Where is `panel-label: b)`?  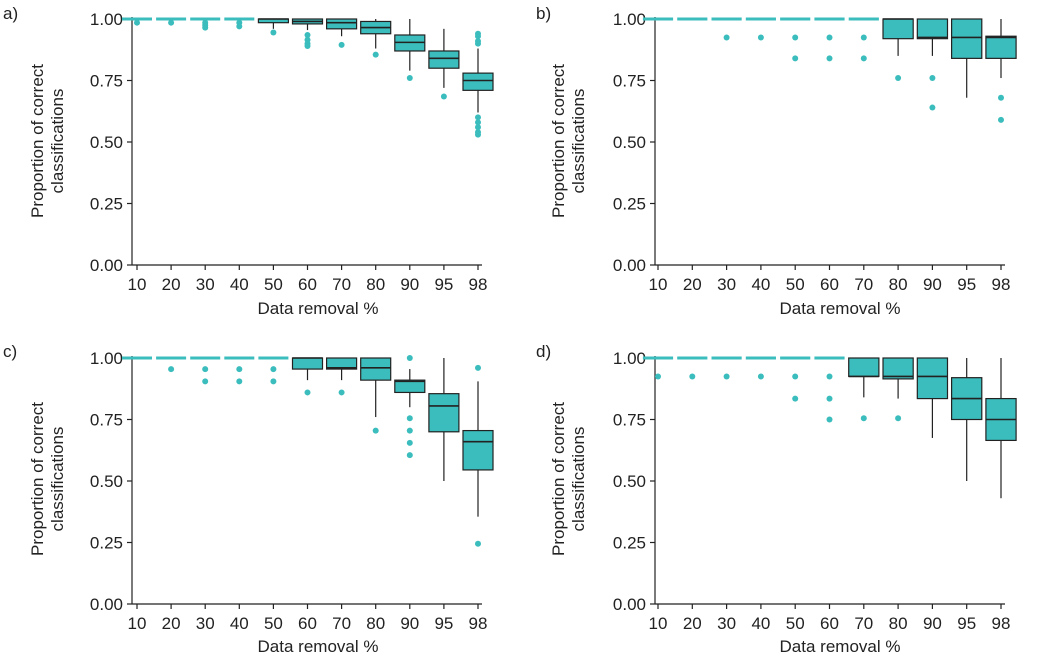 panel-label: b) is located at coordinates (544, 13).